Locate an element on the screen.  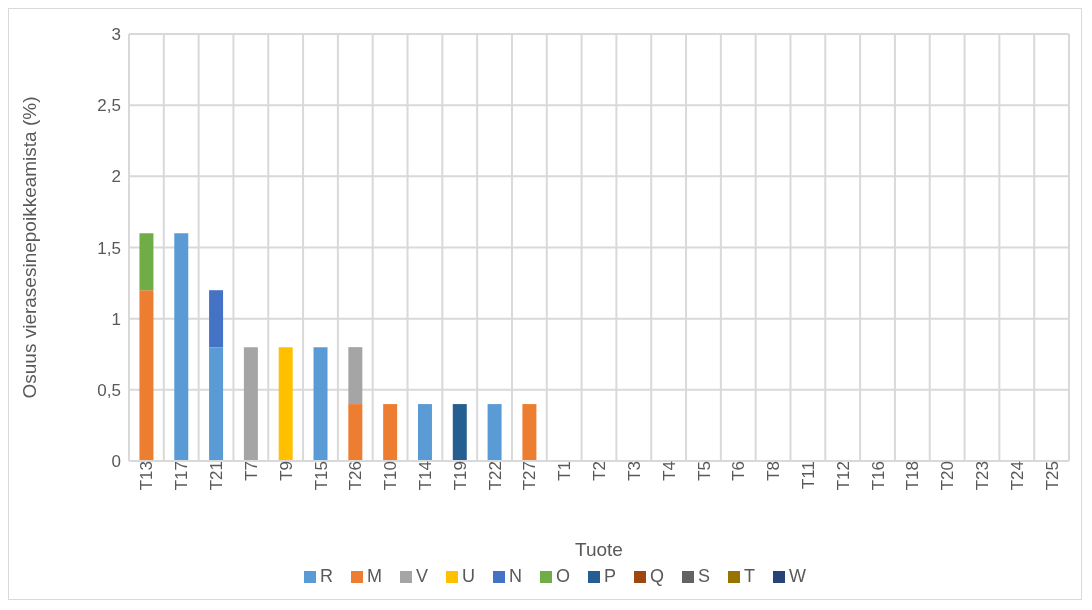
x-tick-label: T27 is located at coordinates (530, 476).